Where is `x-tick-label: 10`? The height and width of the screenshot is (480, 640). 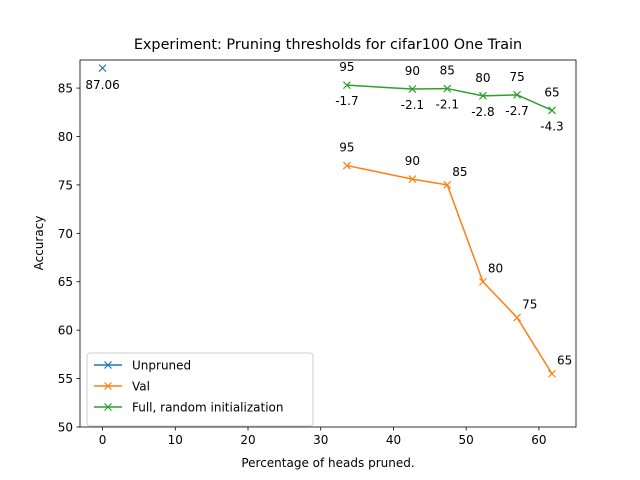
x-tick-label: 10 is located at coordinates (175, 440).